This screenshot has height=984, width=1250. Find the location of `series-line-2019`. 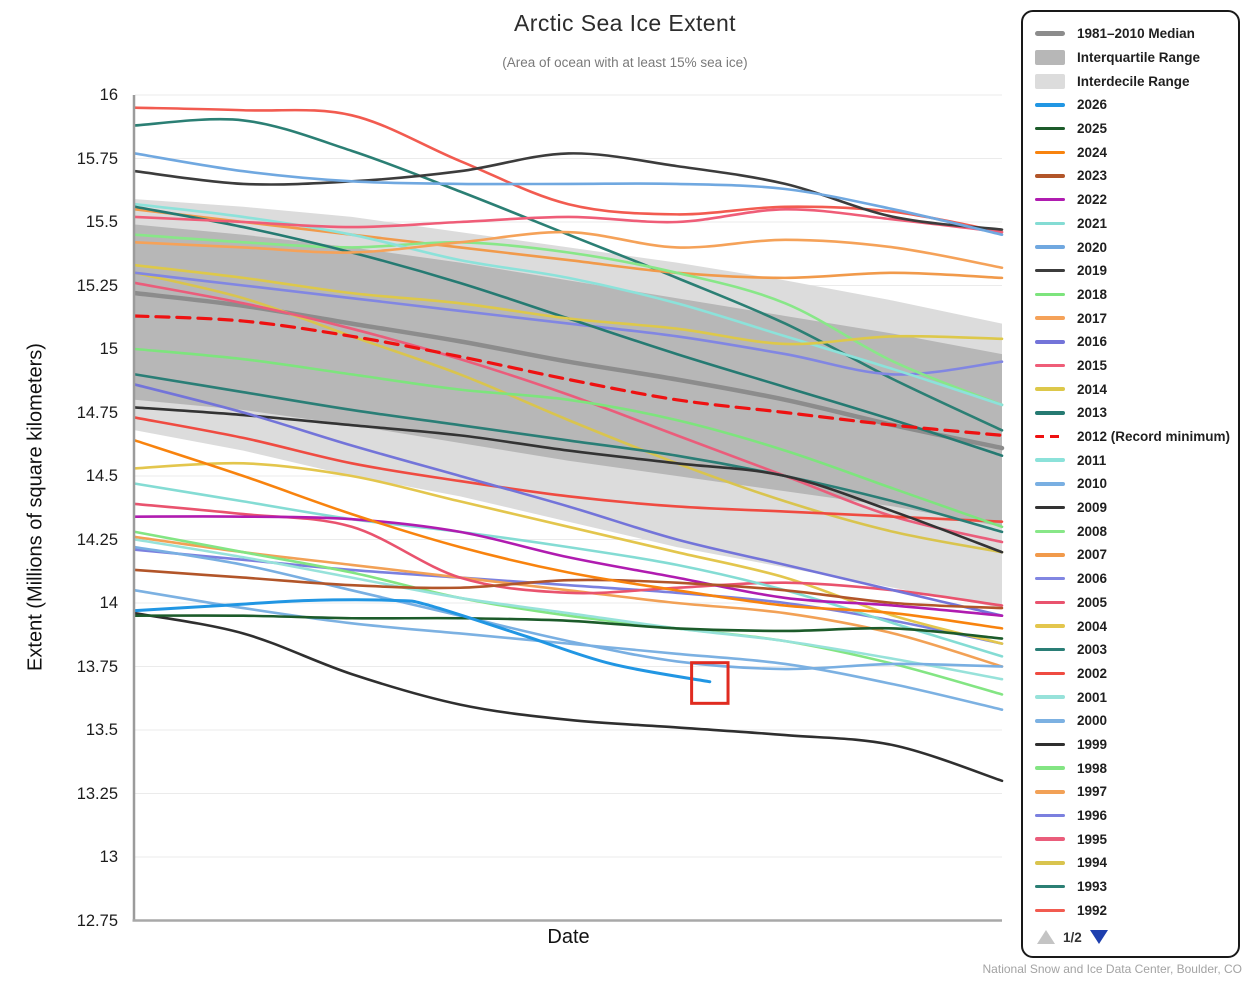

series-line-2019 is located at coordinates (569, 191).